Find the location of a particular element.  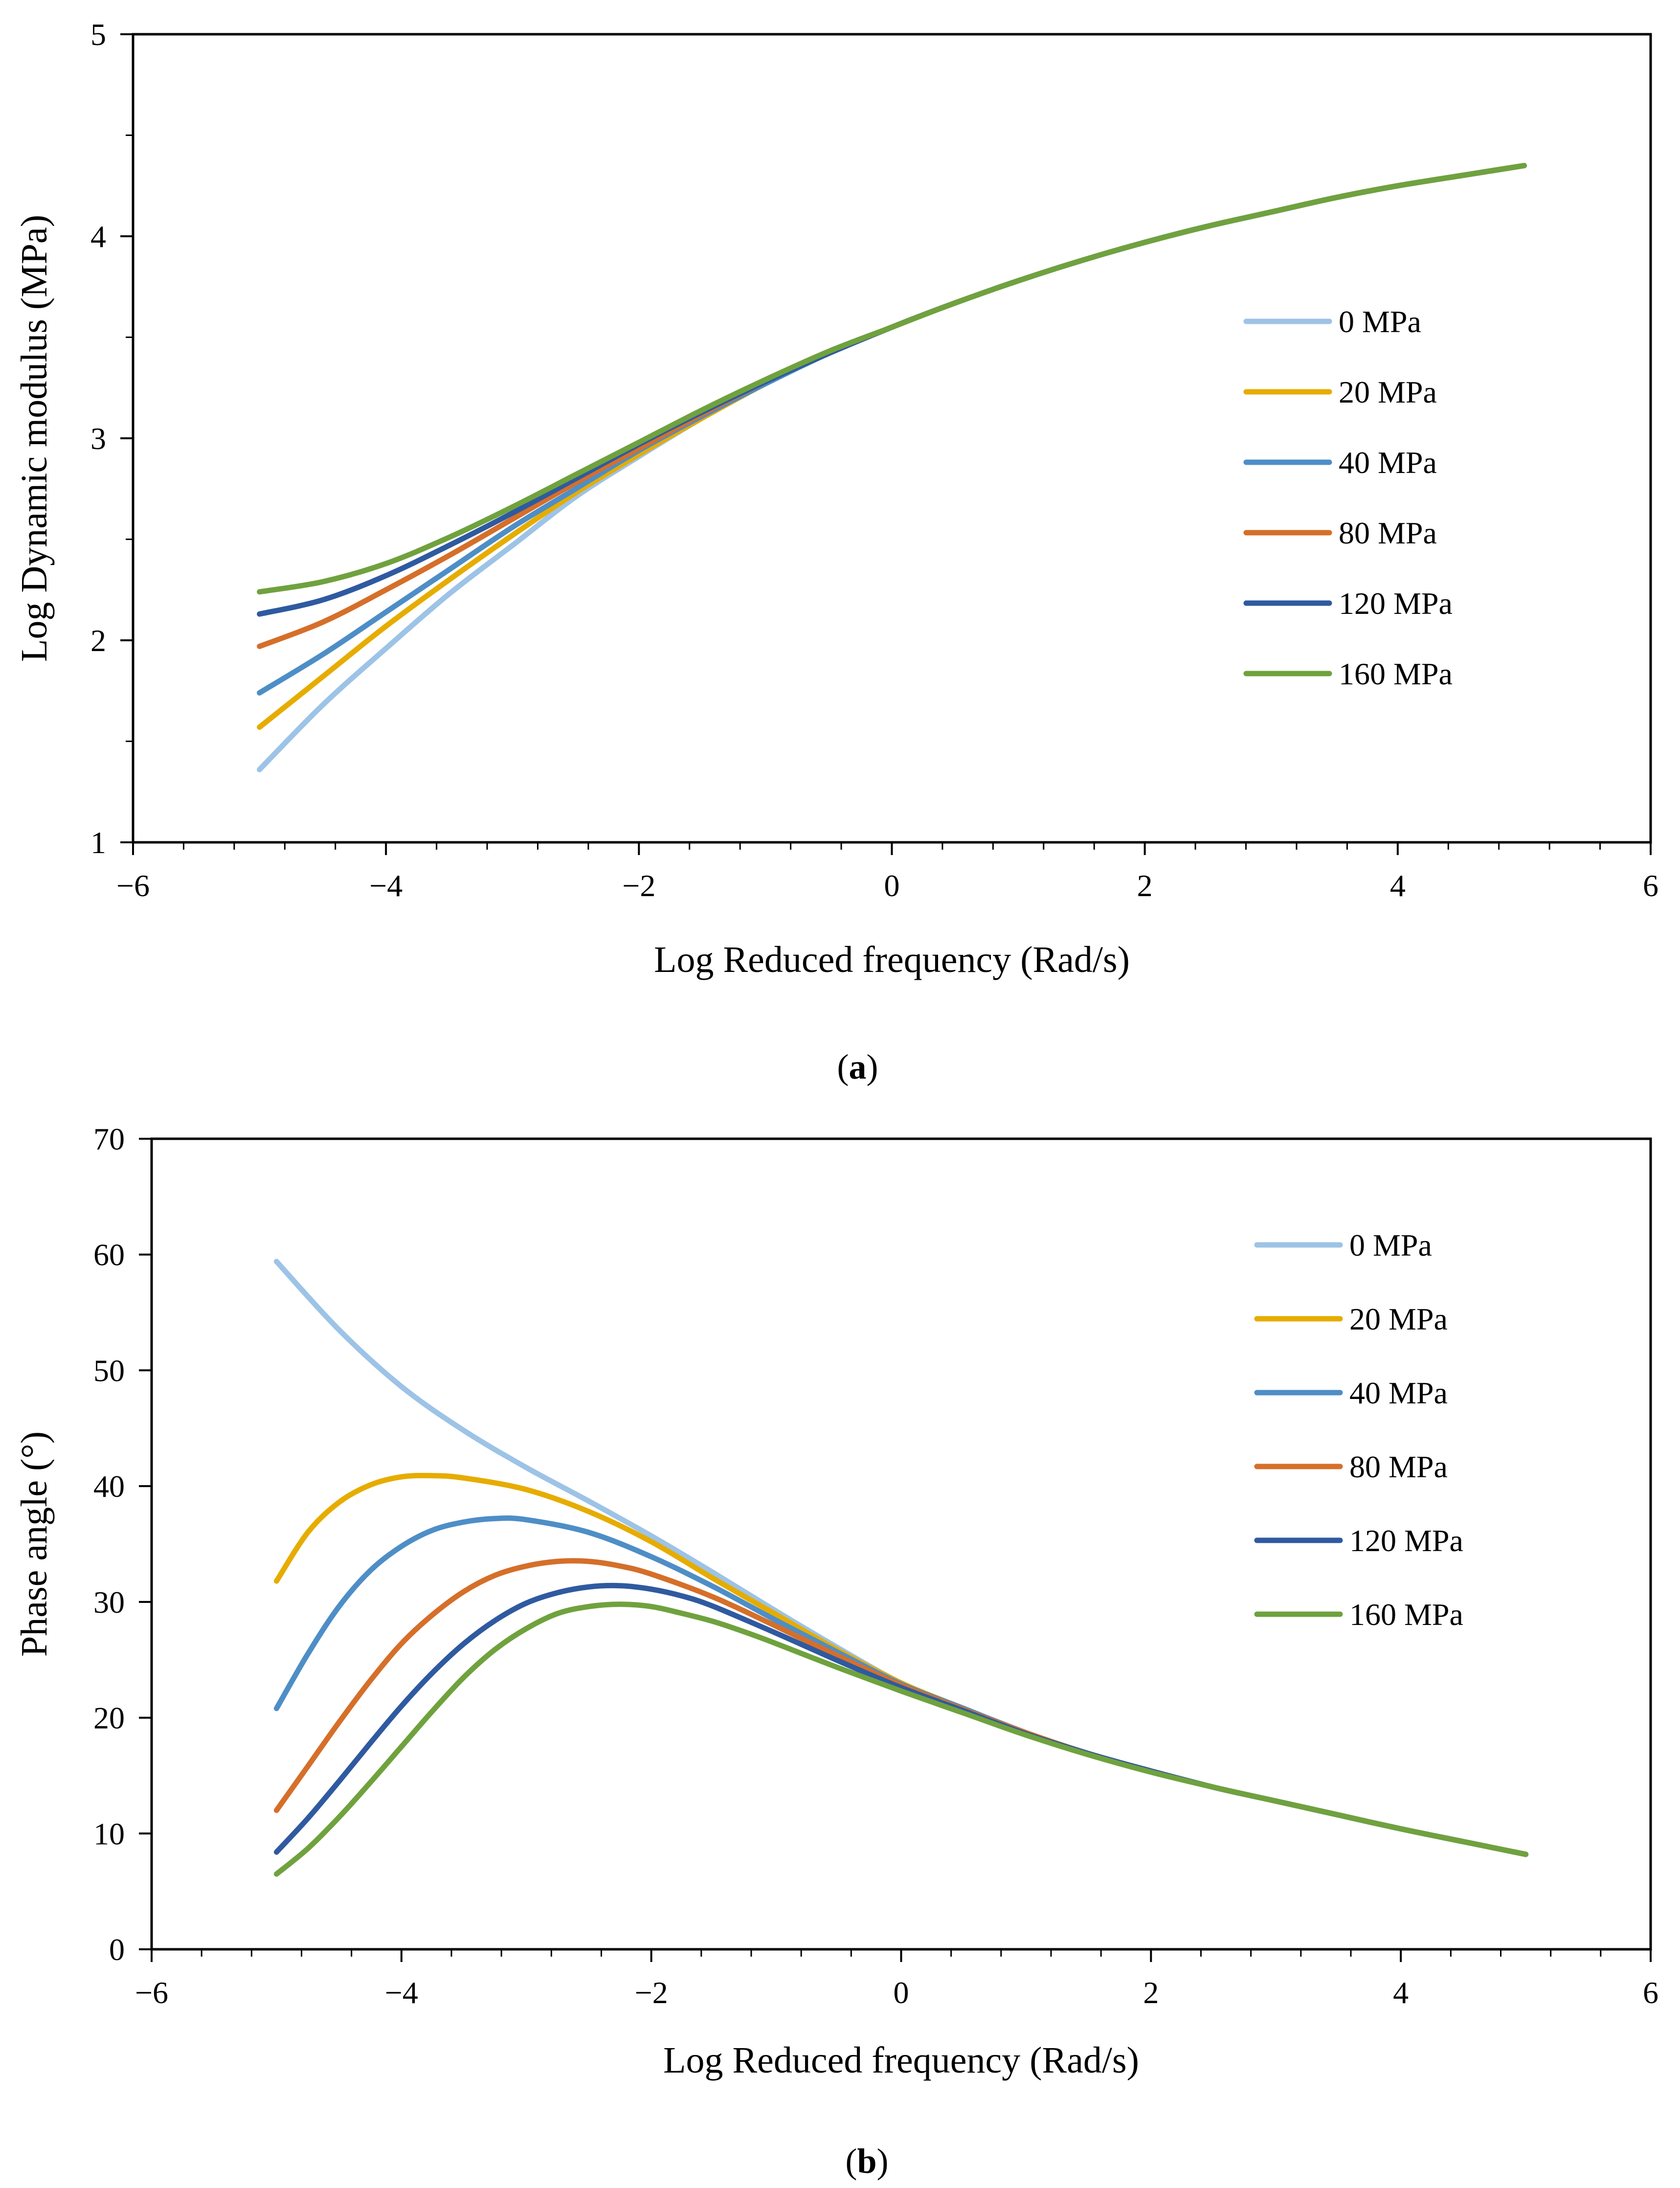

series-line-80-mpa is located at coordinates (901, 1707).